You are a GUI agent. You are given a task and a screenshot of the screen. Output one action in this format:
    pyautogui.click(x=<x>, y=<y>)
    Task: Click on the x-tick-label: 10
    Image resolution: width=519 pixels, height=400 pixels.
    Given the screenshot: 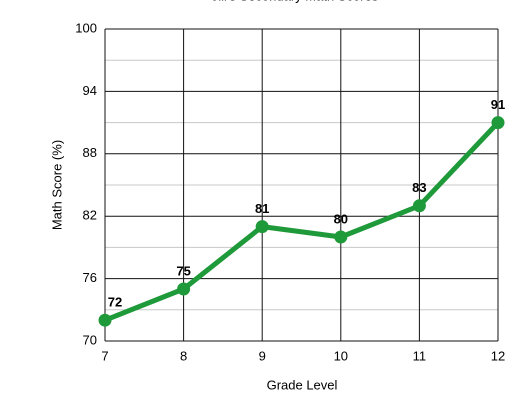 What is the action you would take?
    pyautogui.click(x=341, y=355)
    